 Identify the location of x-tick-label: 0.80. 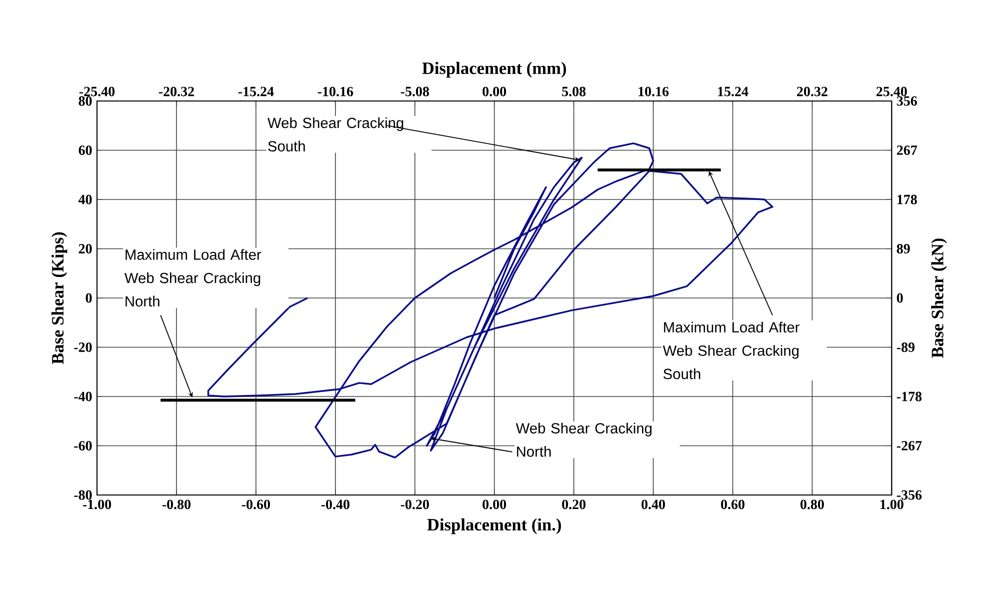
(812, 505).